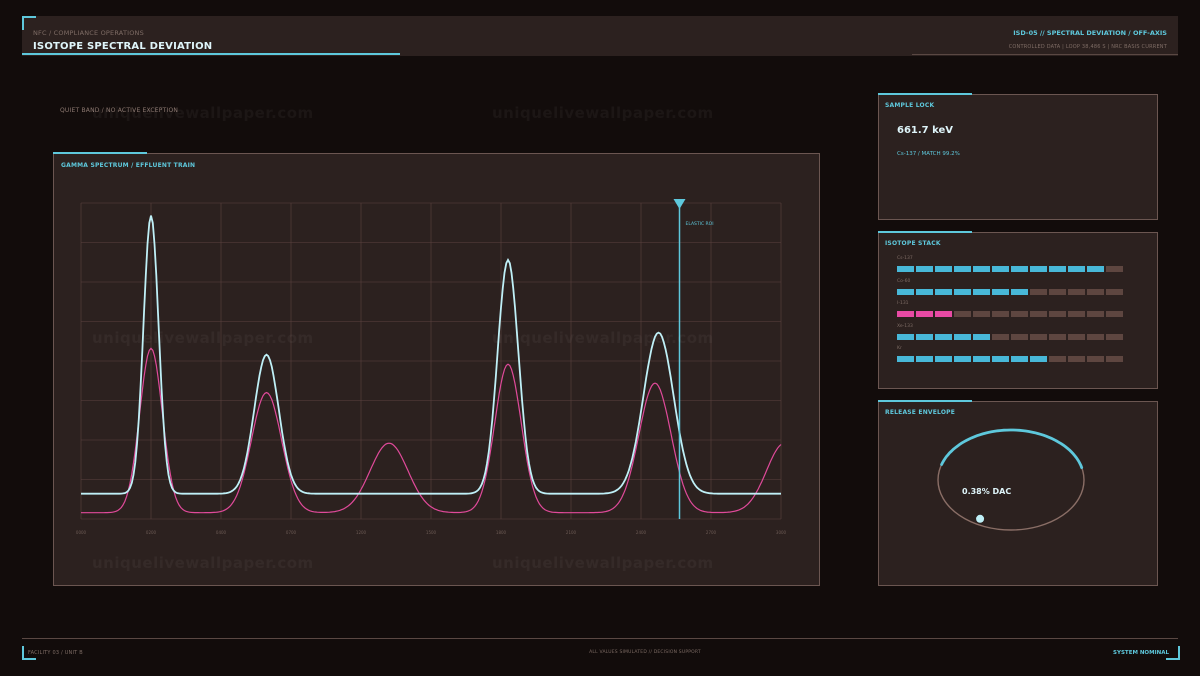  What do you see at coordinates (905, 258) in the screenshot?
I see `isotope-label: Cs-137` at bounding box center [905, 258].